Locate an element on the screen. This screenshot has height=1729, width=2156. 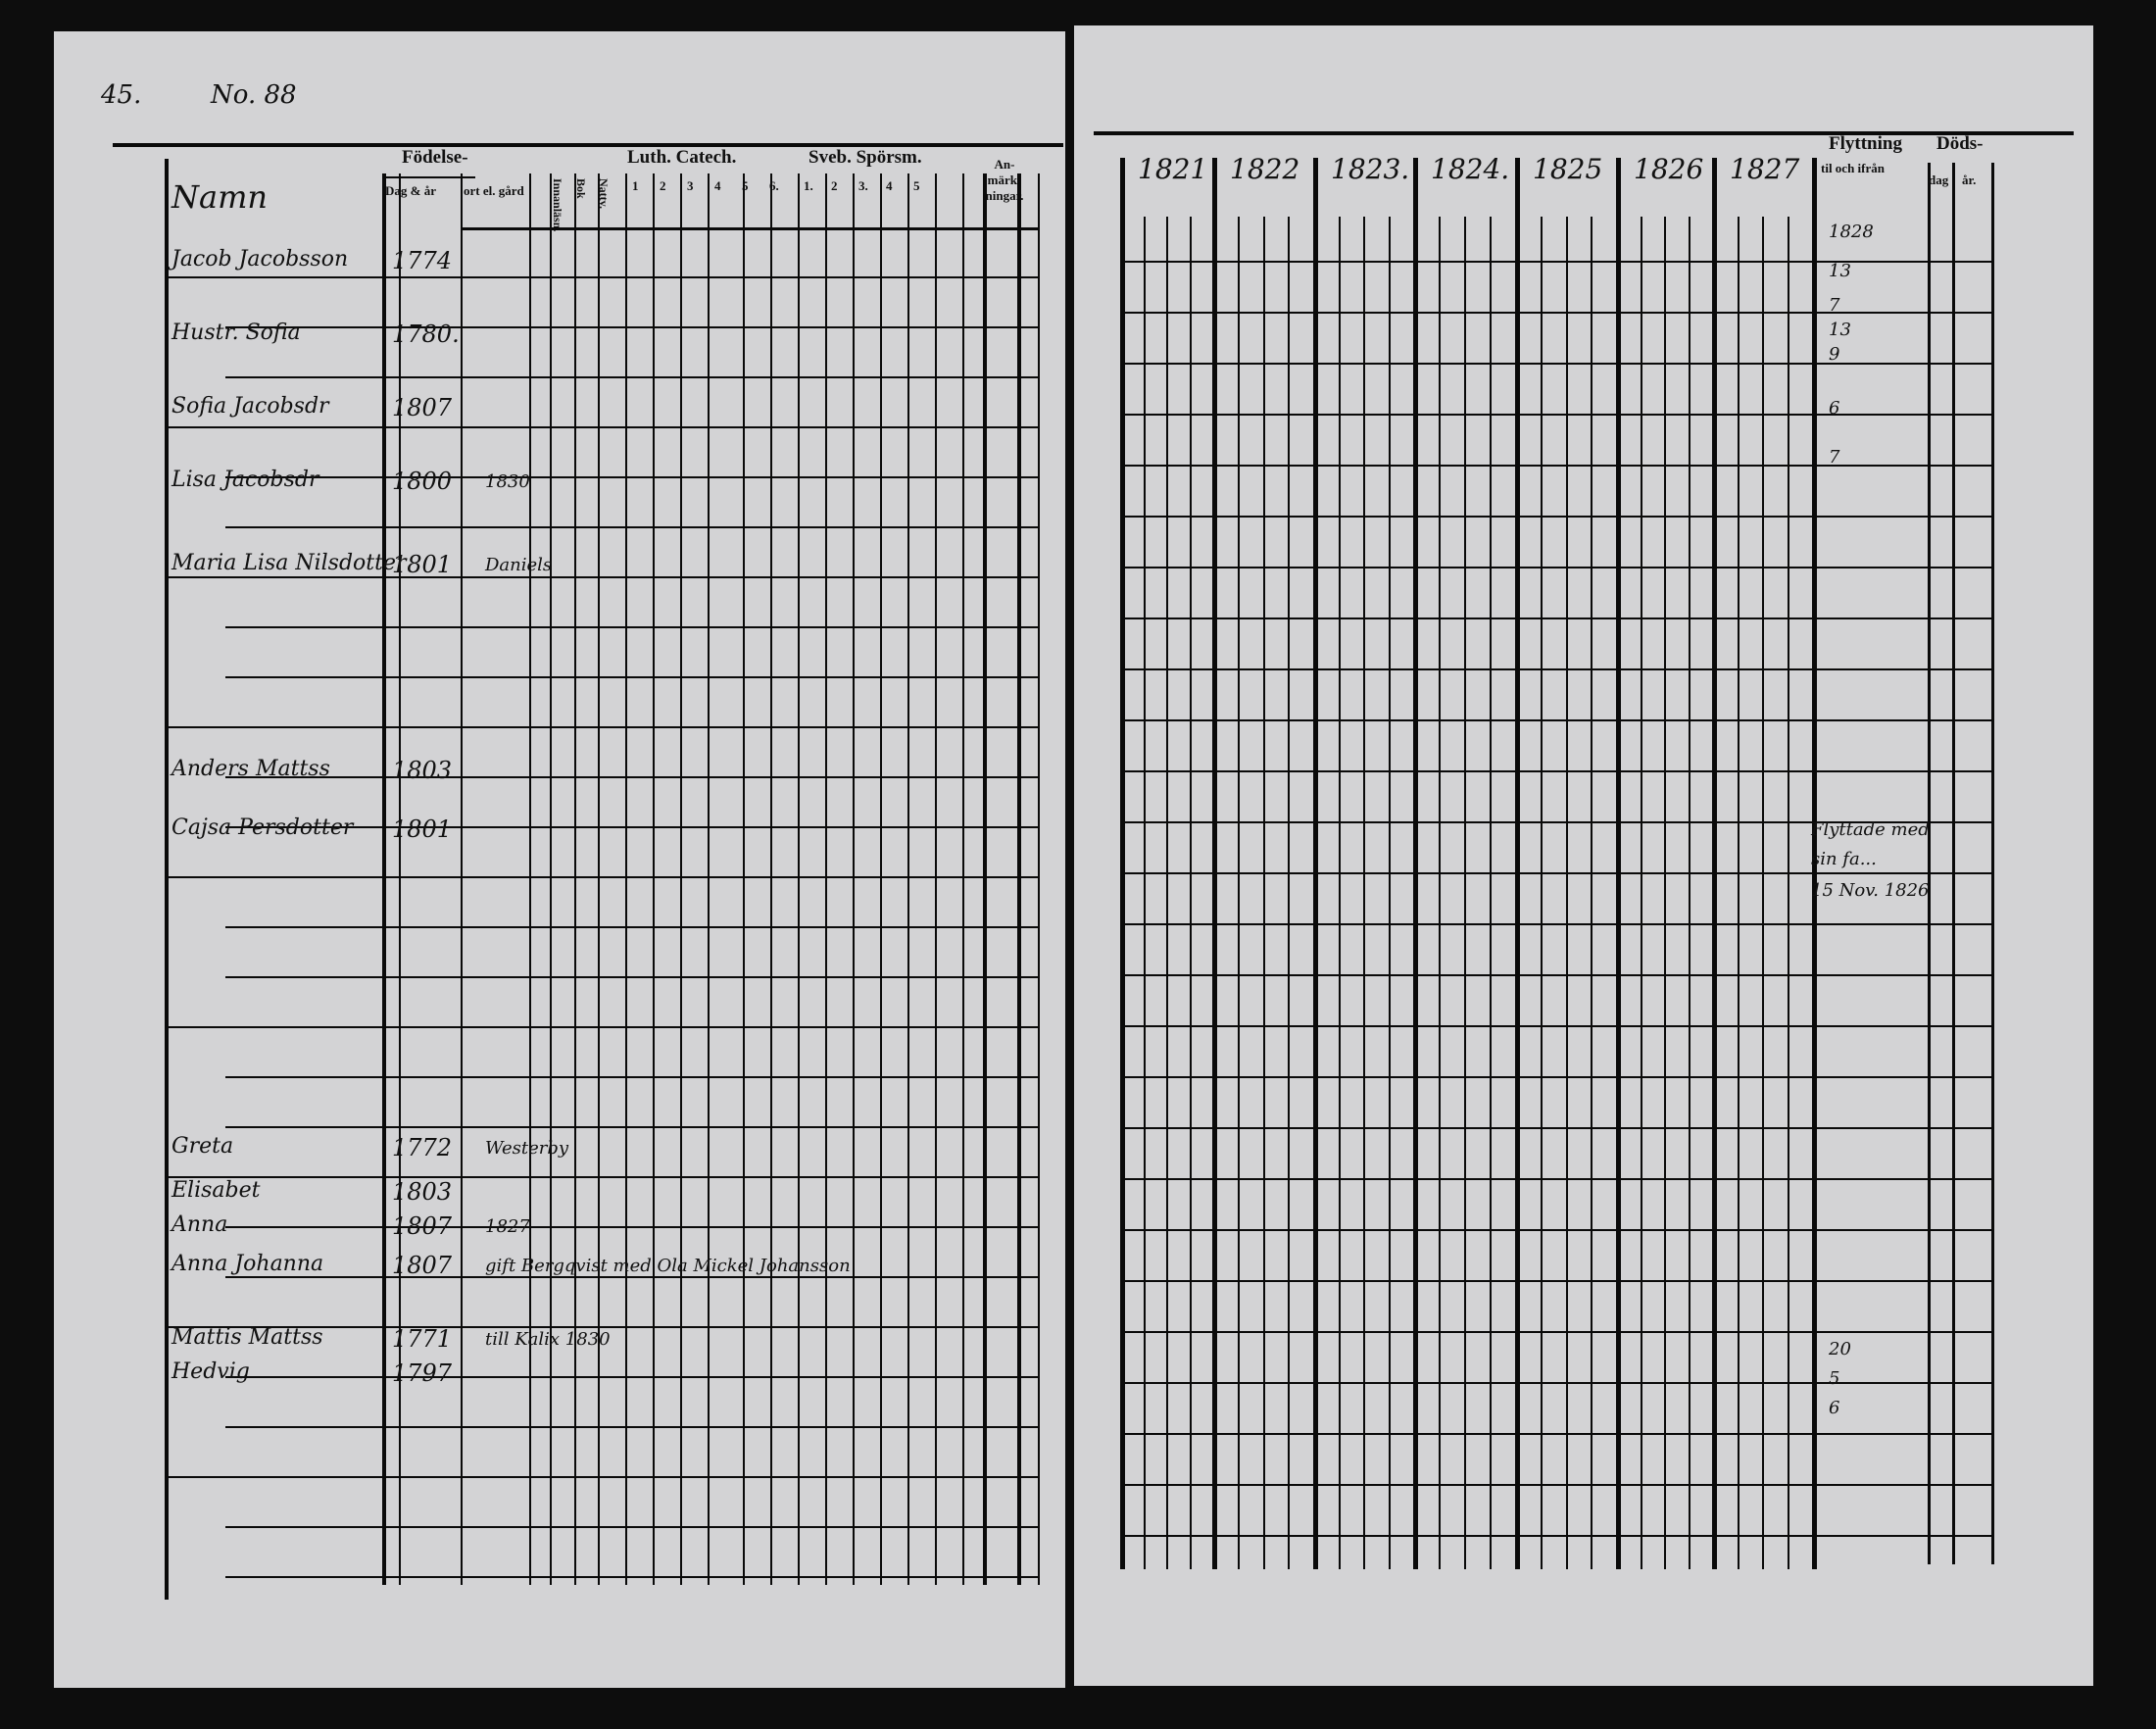
birth-year: 1807 is located at coordinates (422, 1265).